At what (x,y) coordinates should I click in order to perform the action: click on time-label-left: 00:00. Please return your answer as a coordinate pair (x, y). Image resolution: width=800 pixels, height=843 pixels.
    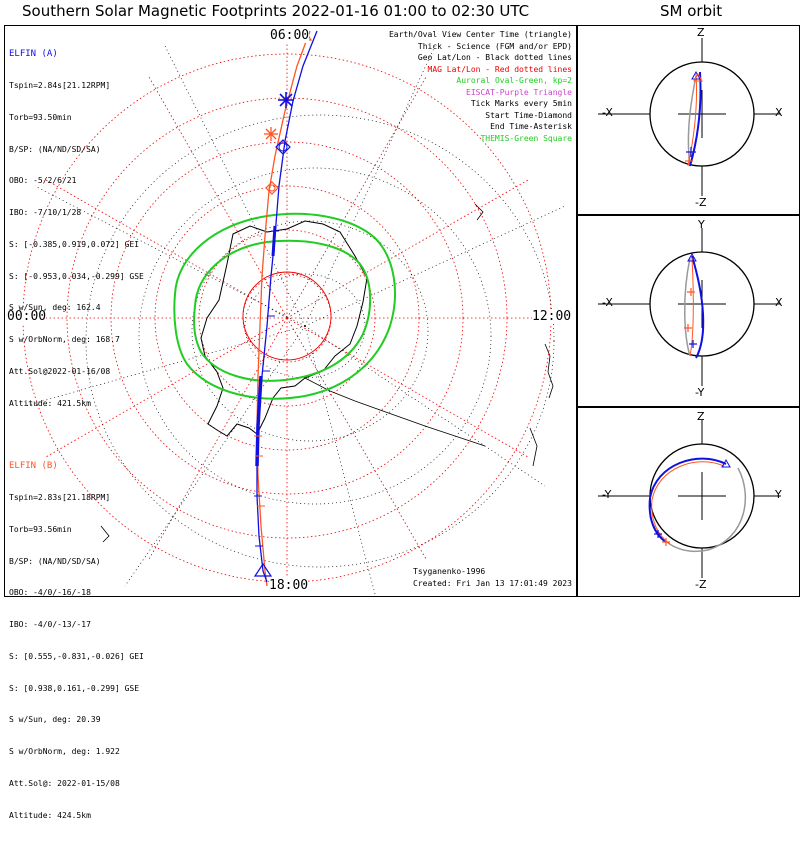
    Looking at the image, I should click on (27, 316).